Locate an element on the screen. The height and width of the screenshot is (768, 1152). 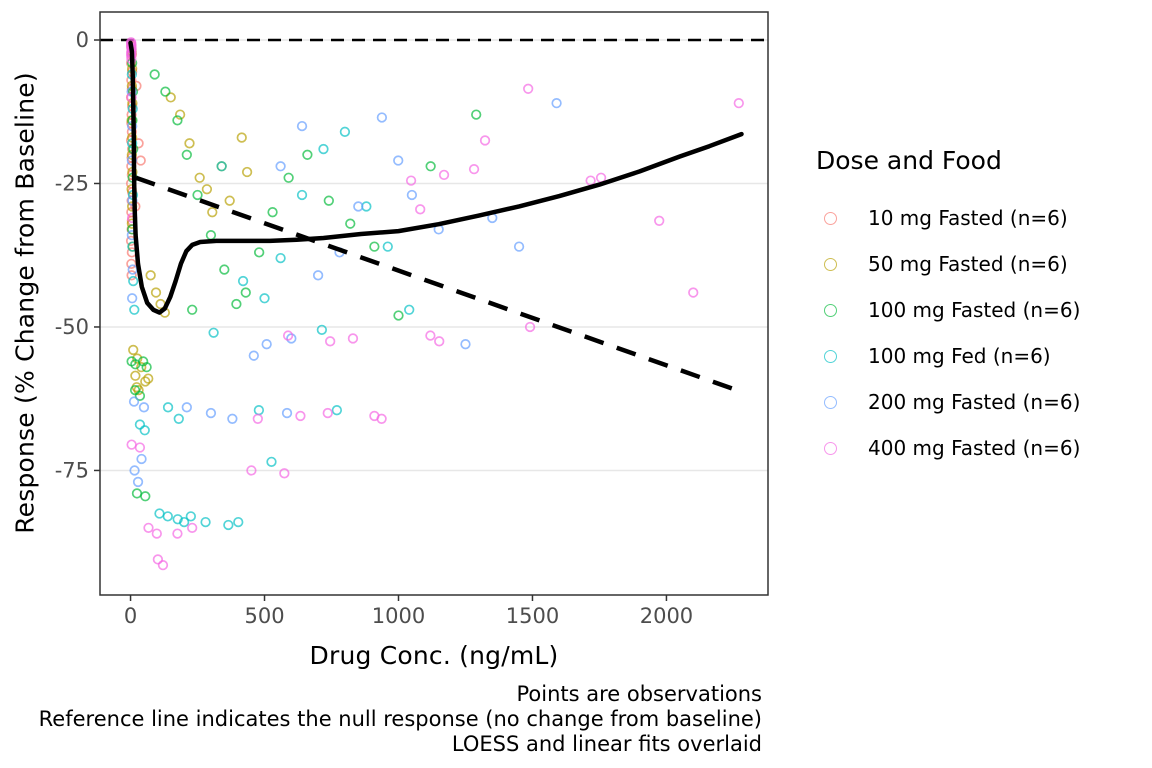
legend-item: 100 mg Fed (n=6) is located at coordinates (948, 356).